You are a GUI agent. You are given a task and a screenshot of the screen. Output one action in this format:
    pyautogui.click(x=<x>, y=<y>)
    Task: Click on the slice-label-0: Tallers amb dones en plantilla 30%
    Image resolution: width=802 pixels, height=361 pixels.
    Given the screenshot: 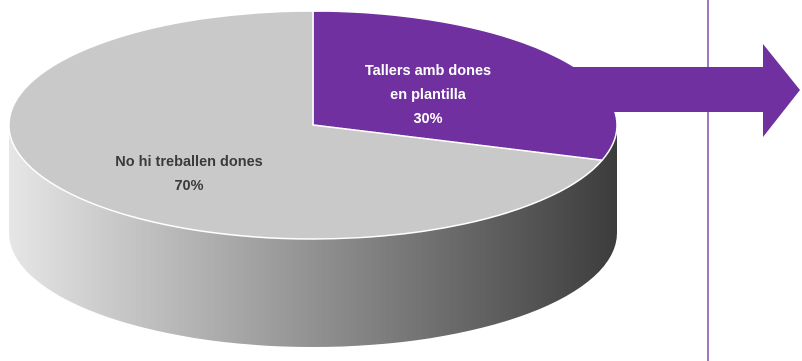 What is the action you would take?
    pyautogui.click(x=428, y=95)
    